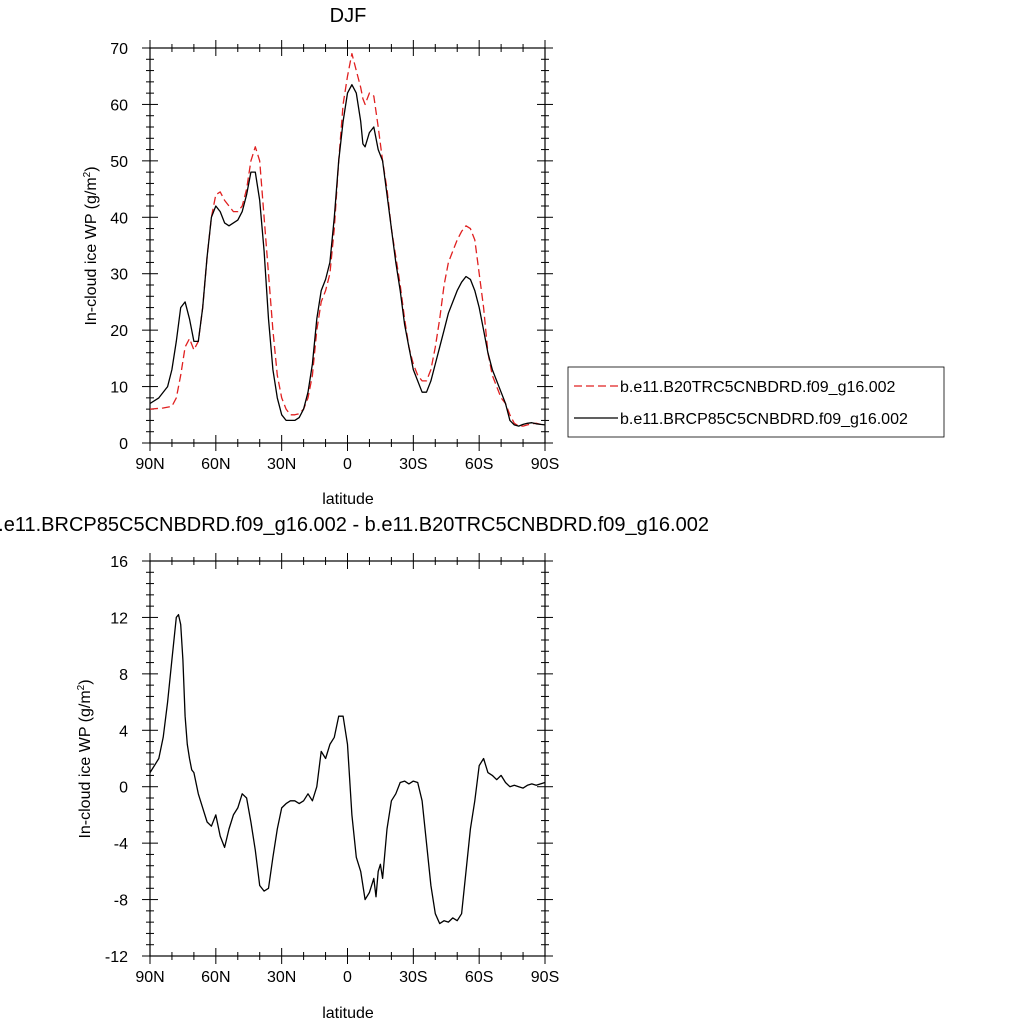 The height and width of the screenshot is (1024, 1024). I want to click on bottom-x-axis-label: latitude, so click(348, 1013).